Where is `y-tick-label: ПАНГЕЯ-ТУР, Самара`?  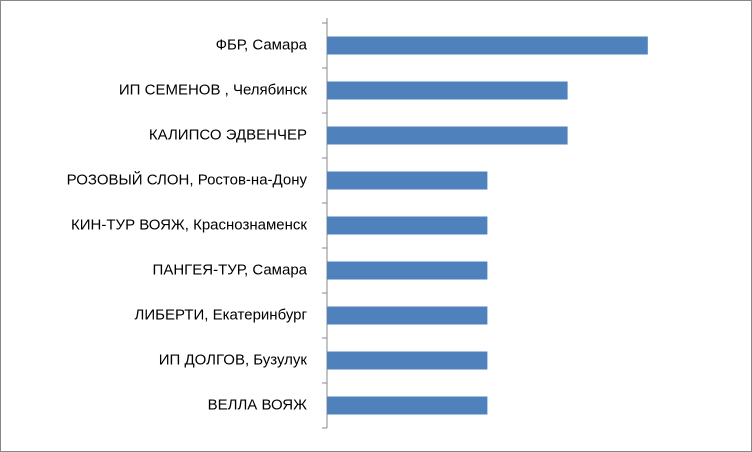
y-tick-label: ПАНГЕЯ-ТУР, Самара is located at coordinates (230, 269).